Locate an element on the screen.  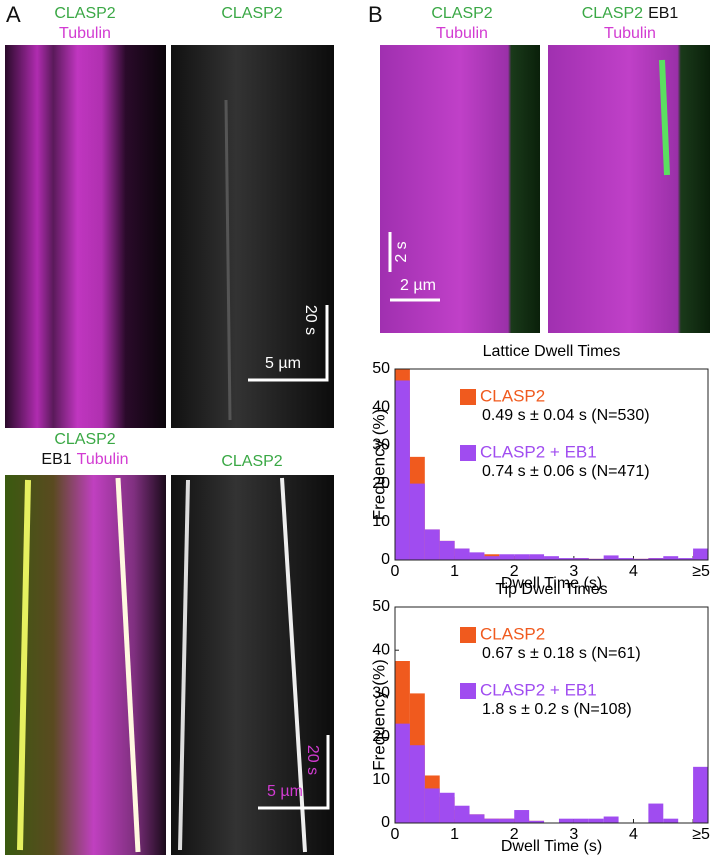
chart-title: Tip Dwell Times is located at coordinates (551, 589).